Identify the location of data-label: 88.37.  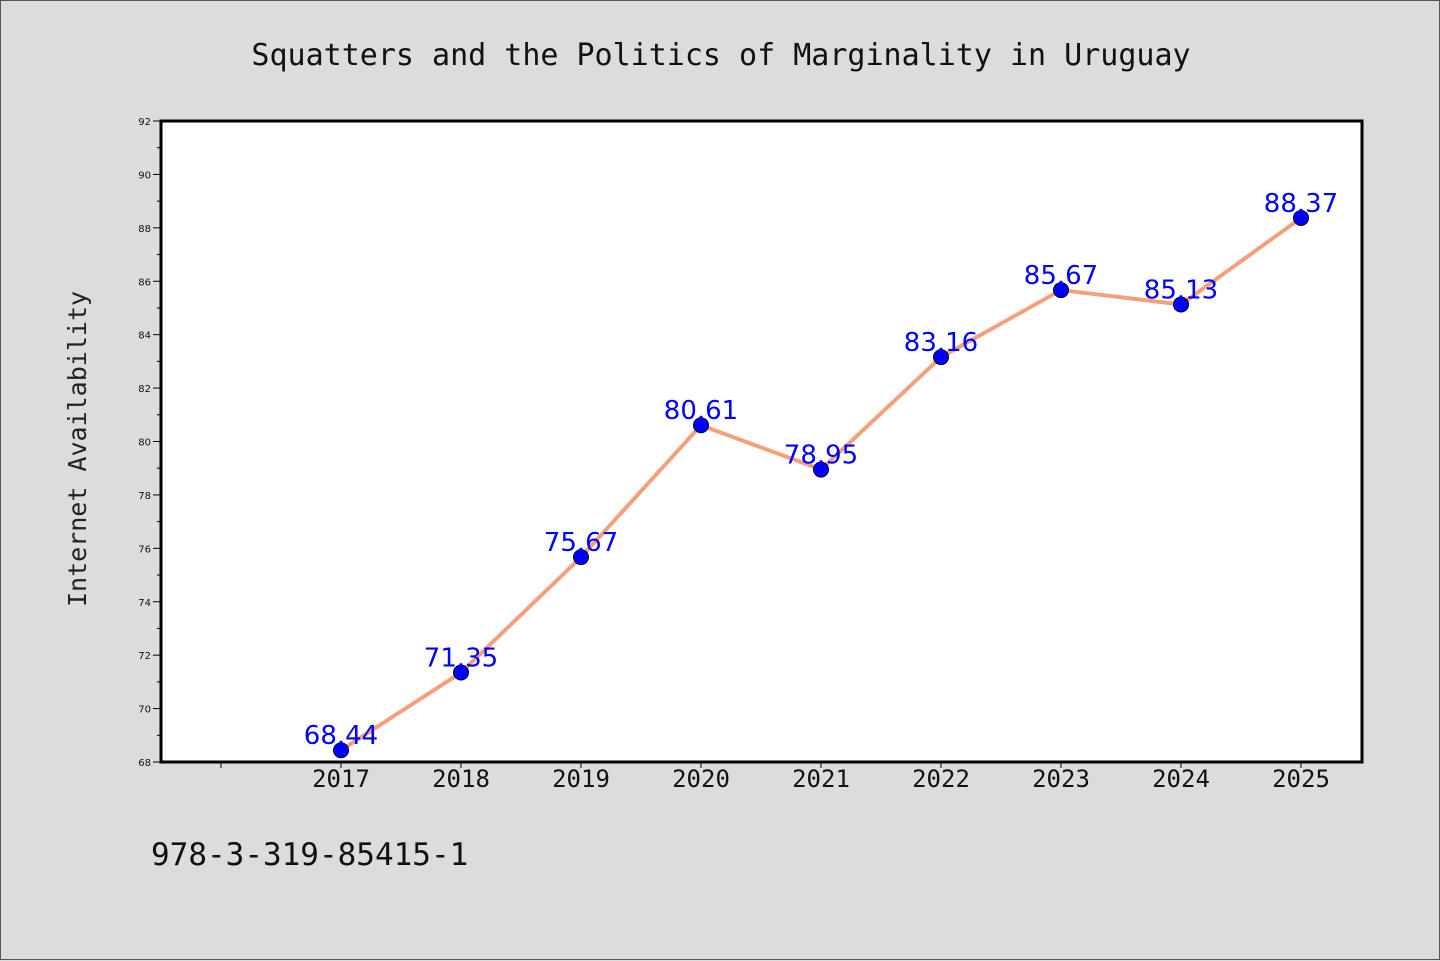
(1301, 204).